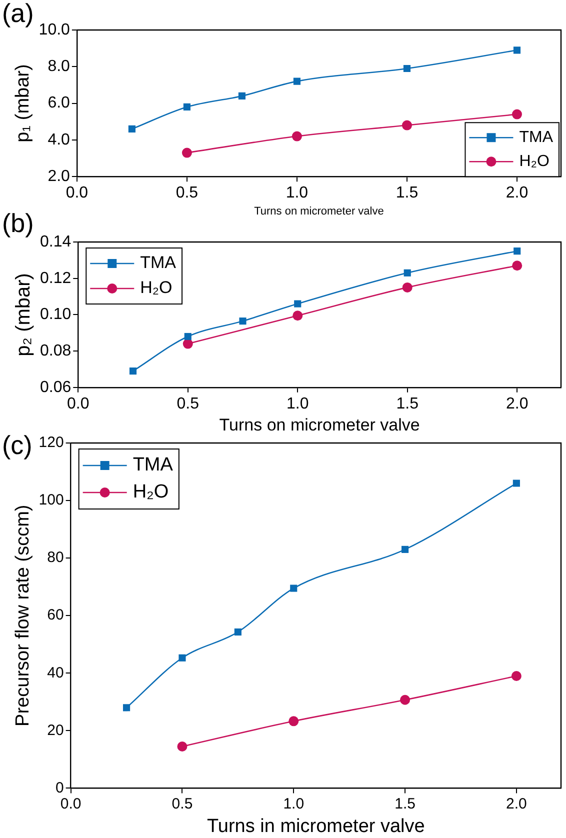 This screenshot has height=838, width=566. What do you see at coordinates (59, 139) in the screenshot?
I see `y-tick-label: 4.0` at bounding box center [59, 139].